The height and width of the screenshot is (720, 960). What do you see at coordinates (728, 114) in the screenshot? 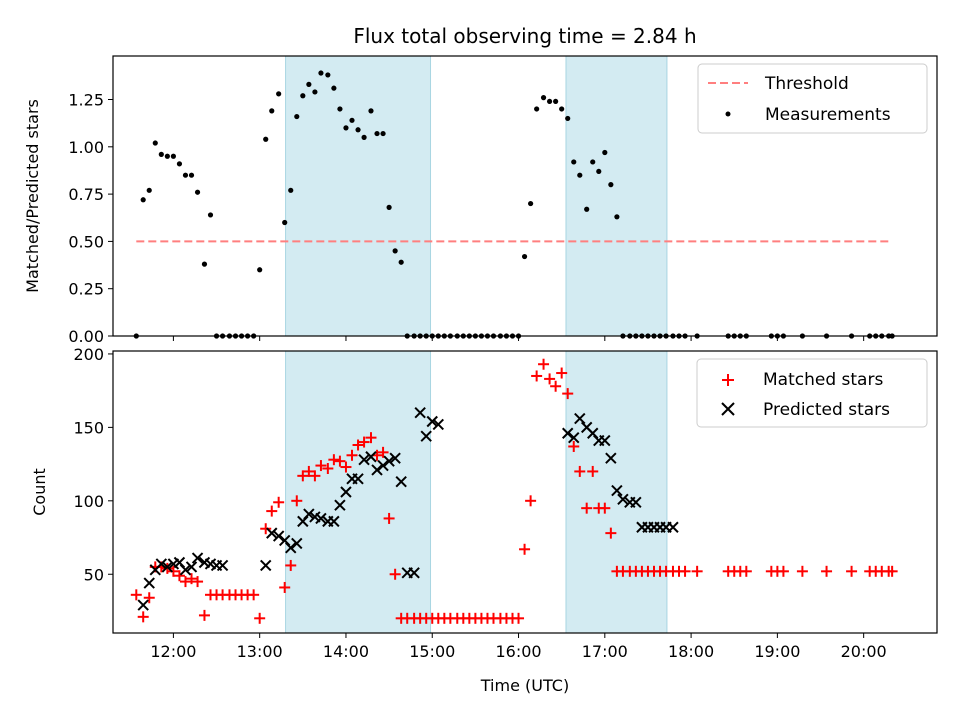
I see `legend-measurement-swatch` at bounding box center [728, 114].